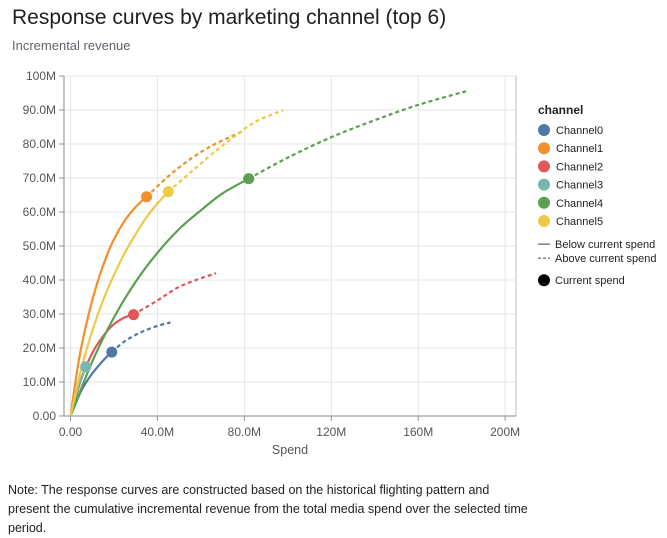 The height and width of the screenshot is (538, 667). Describe the element at coordinates (39, 212) in the screenshot. I see `y-tick-label: 60.0M` at that location.